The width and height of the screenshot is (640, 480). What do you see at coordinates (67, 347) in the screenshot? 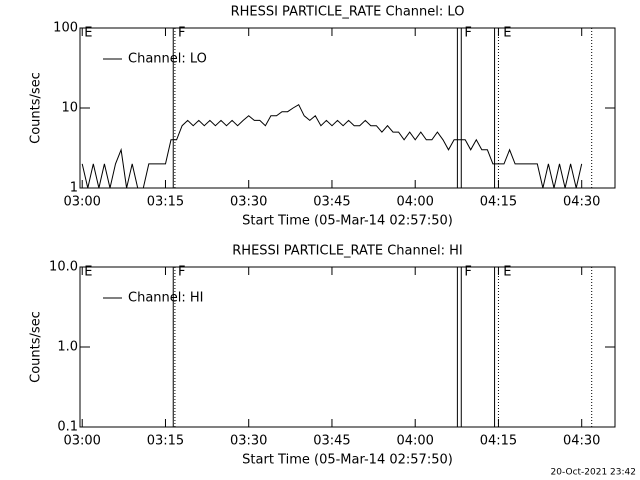
I see `y-tick-label: 1.0` at bounding box center [67, 347].